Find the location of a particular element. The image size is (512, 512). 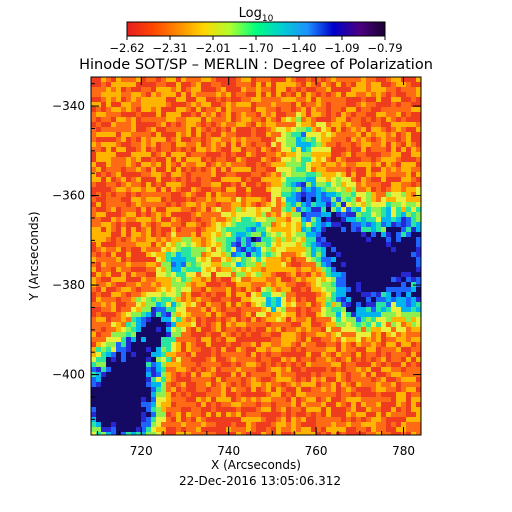

colorbar-strip is located at coordinates (256, 29).